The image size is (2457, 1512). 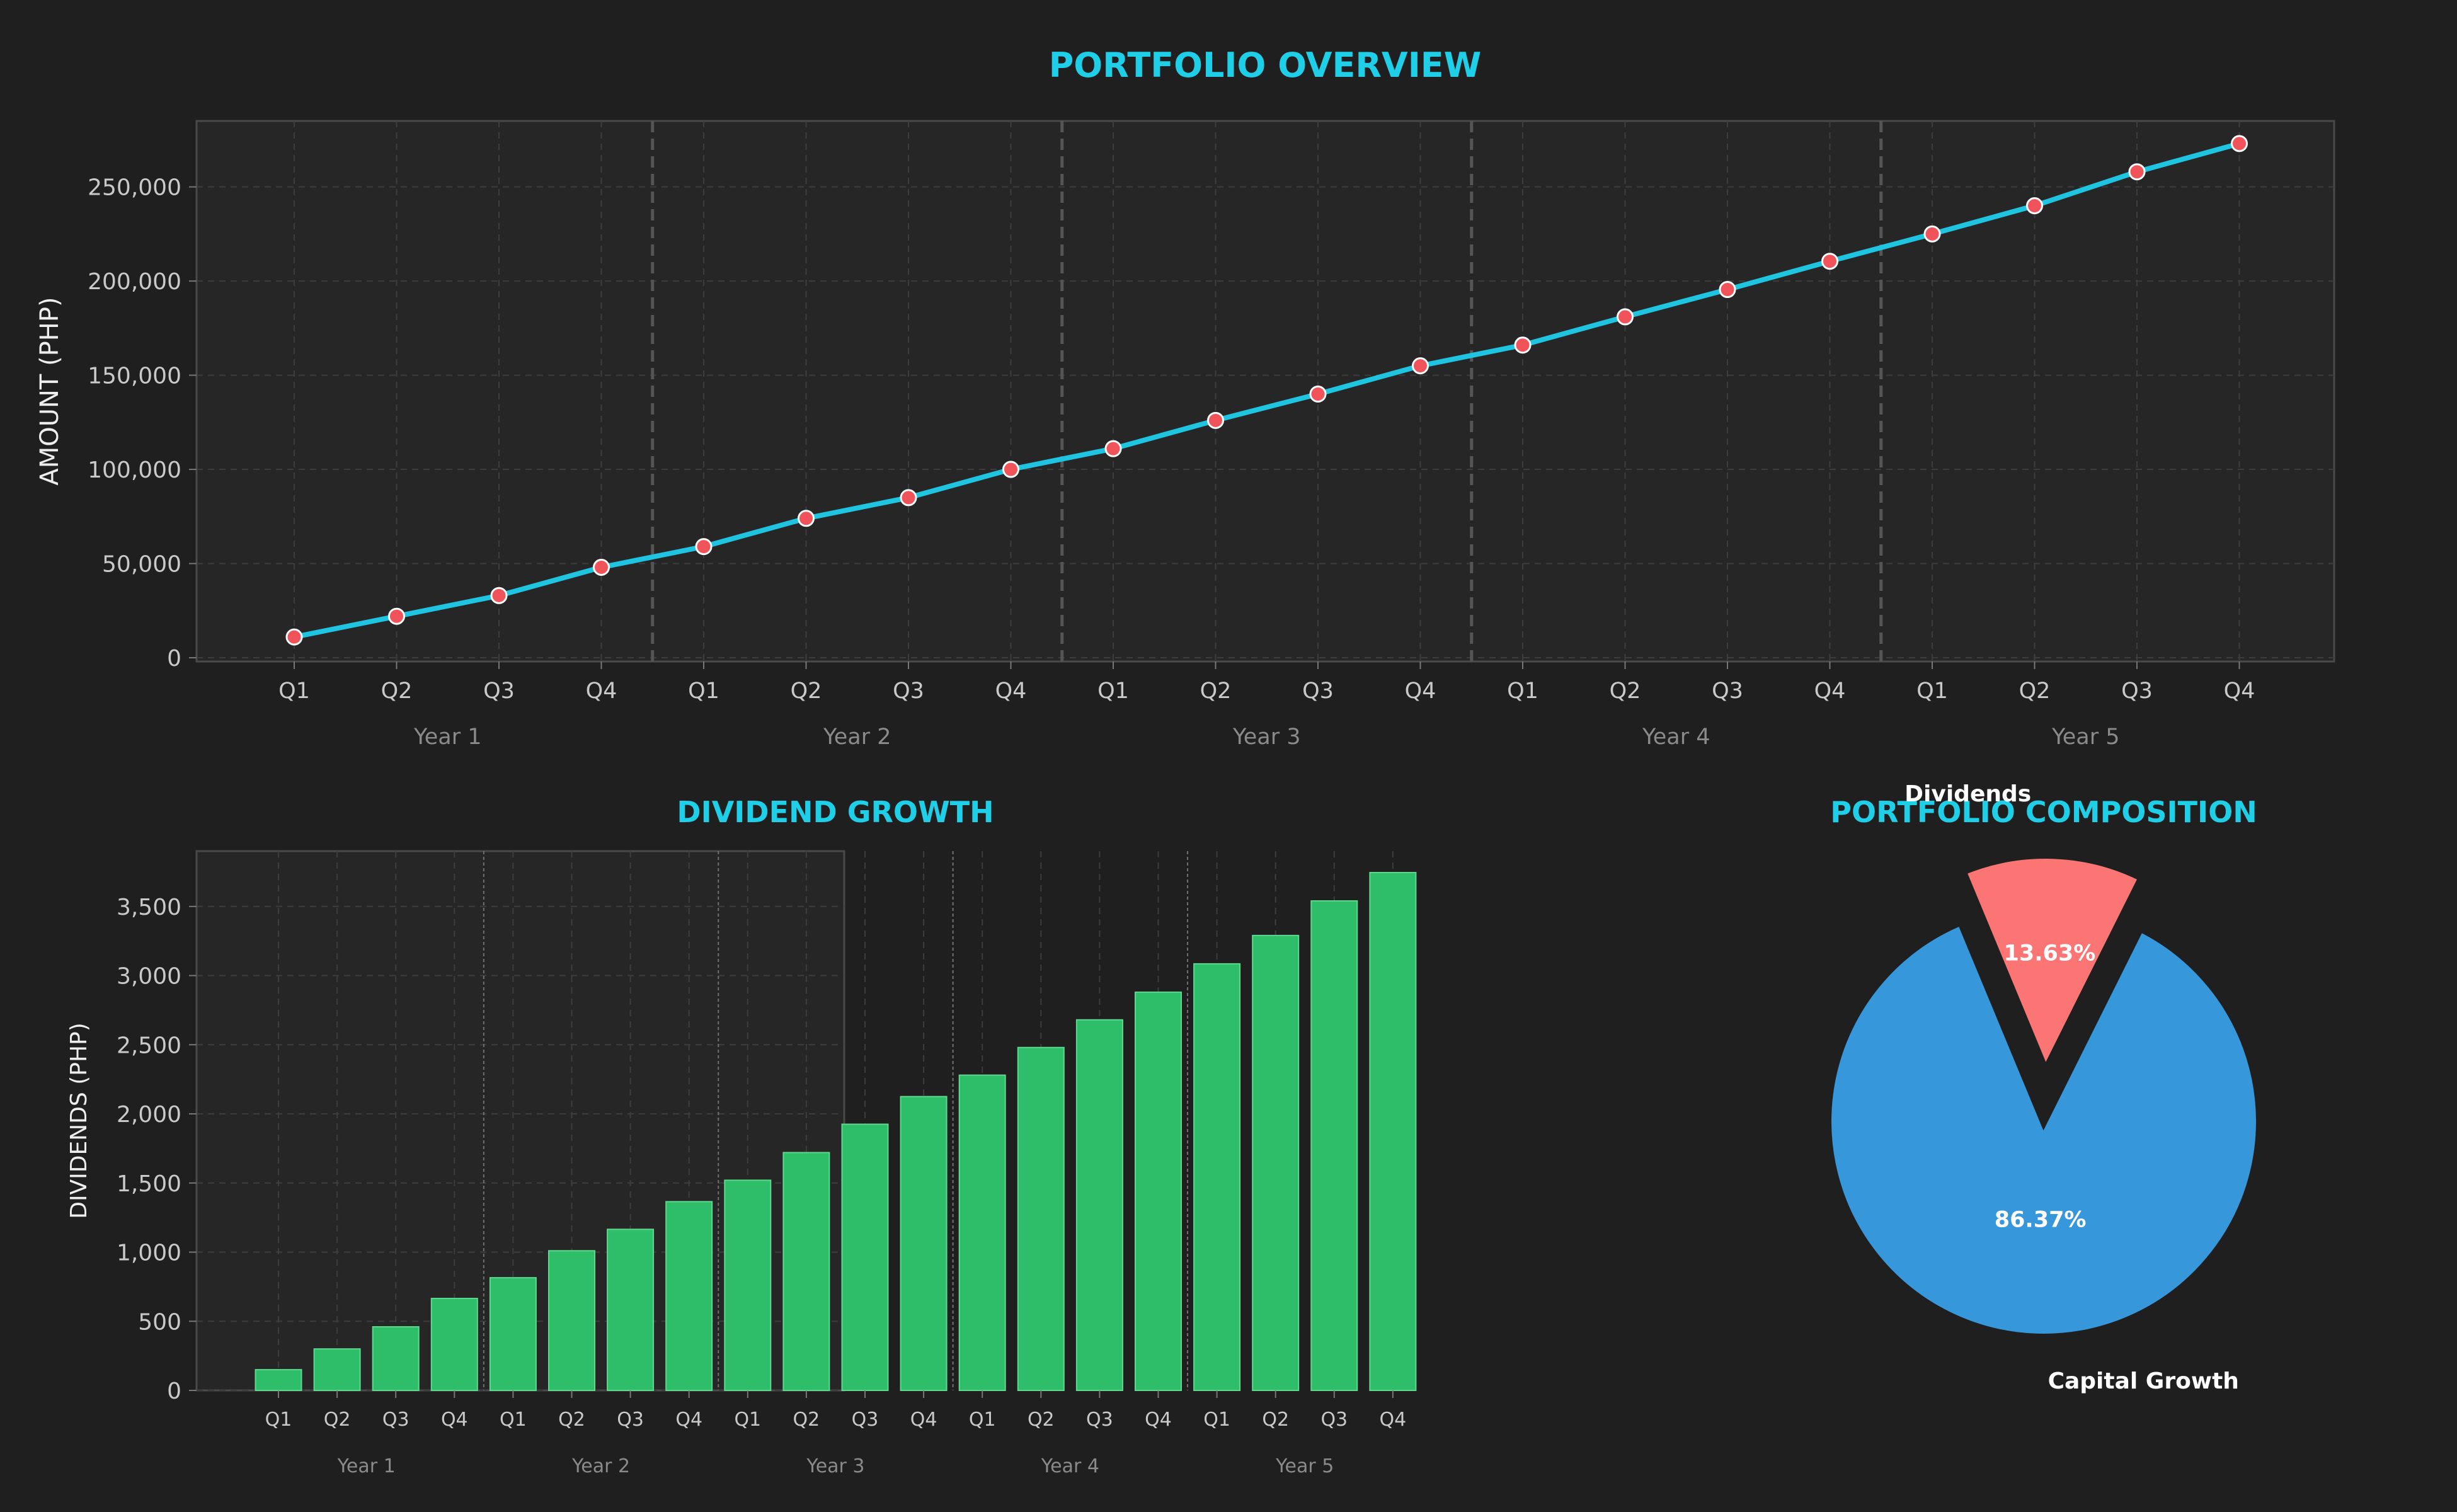 I want to click on line-chart-y-tick-label: 150,000, so click(x=134, y=376).